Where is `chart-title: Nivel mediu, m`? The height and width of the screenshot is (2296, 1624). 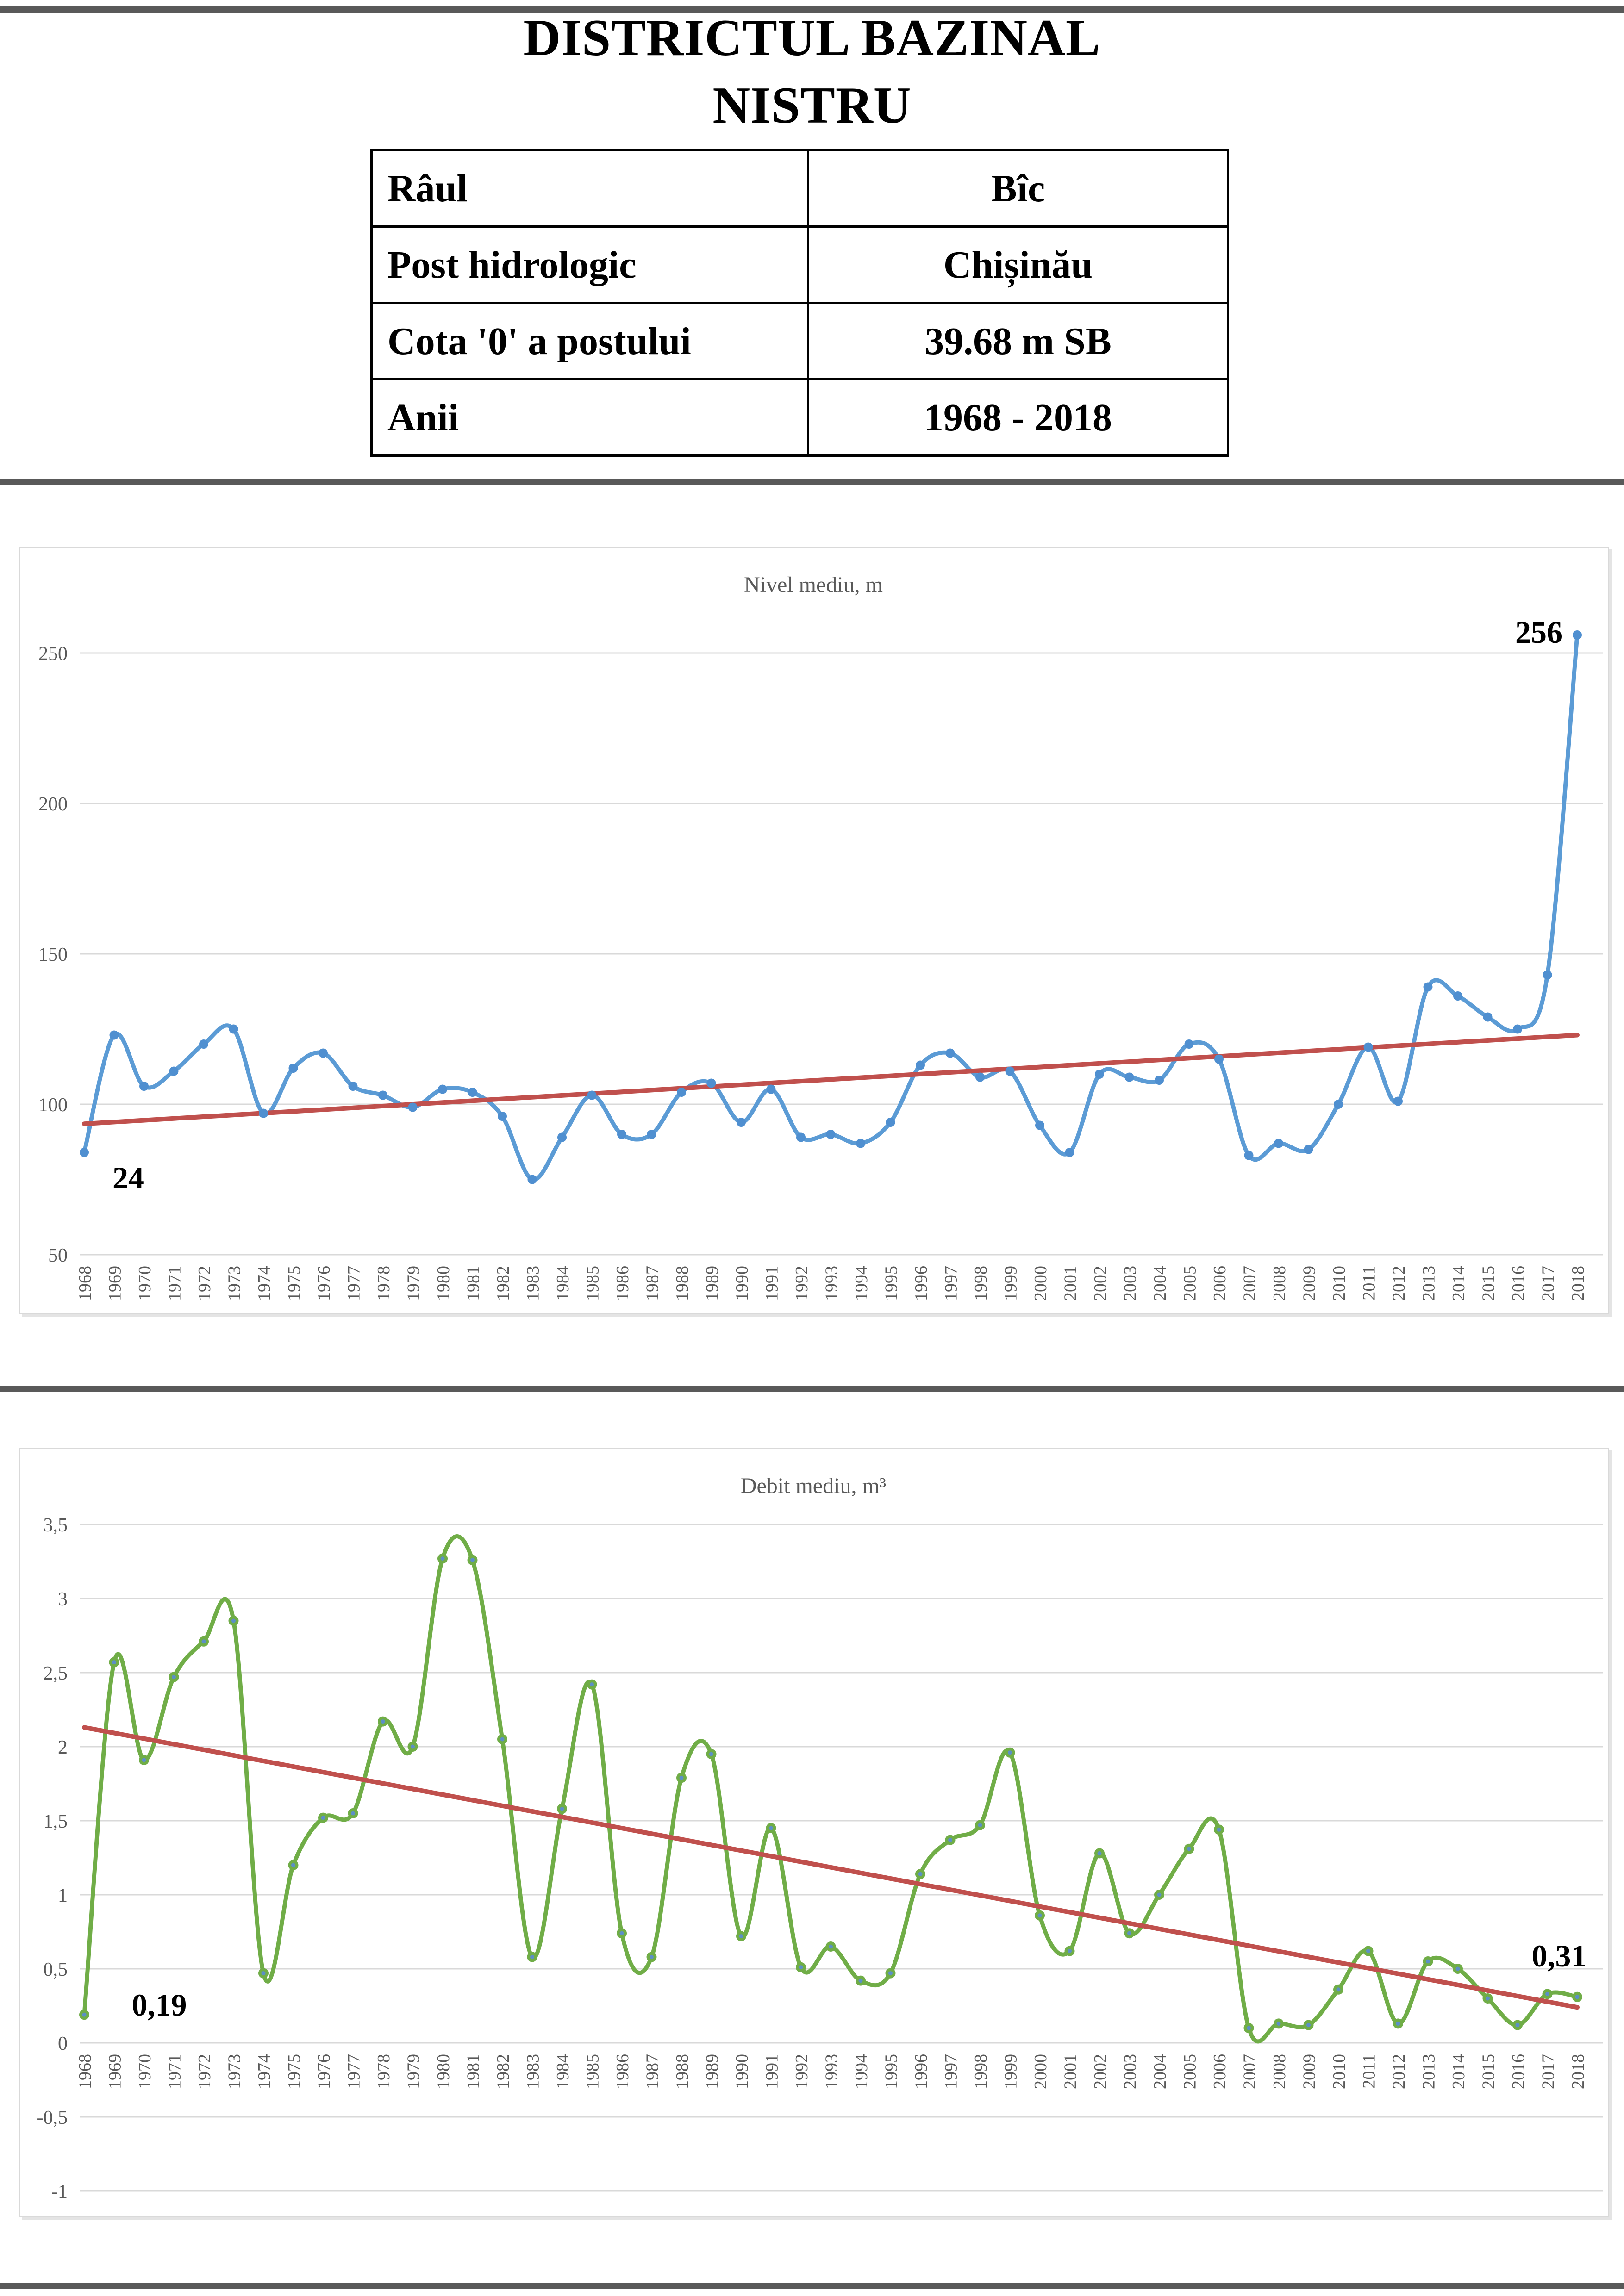
chart-title: Nivel mediu, m is located at coordinates (813, 584).